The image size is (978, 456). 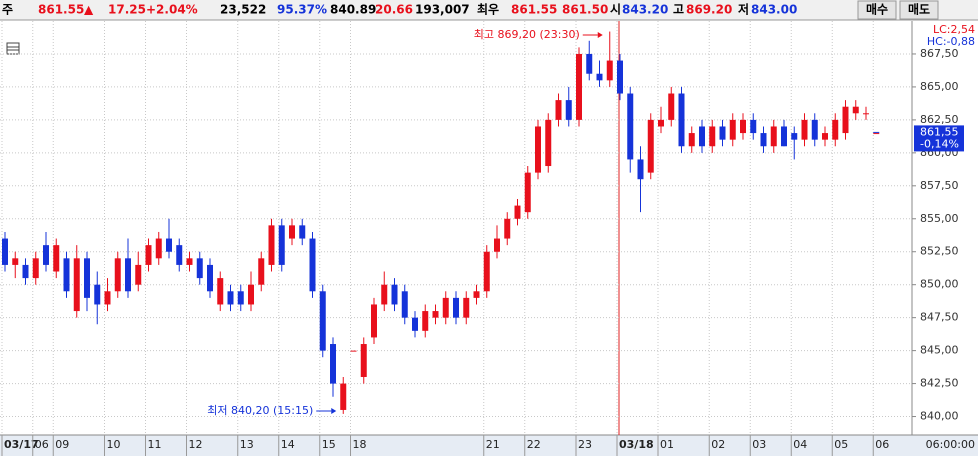 I want to click on x-end-label: 06:00:00, so click(x=950, y=444).